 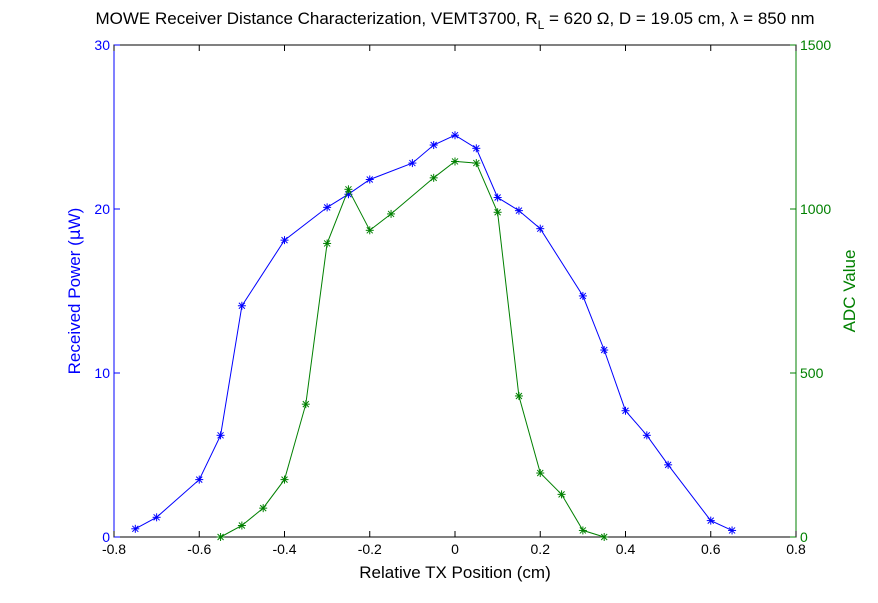 I want to click on x-tick-label: -0.8, so click(x=114, y=549).